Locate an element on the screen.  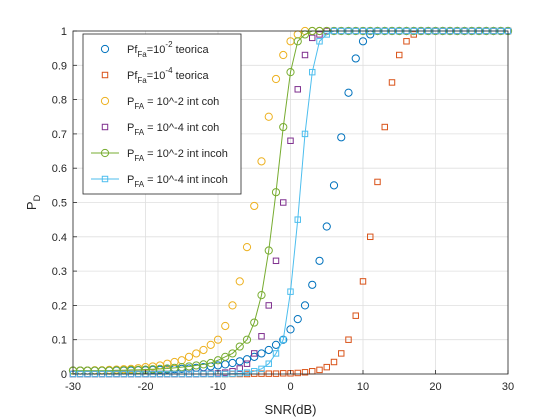
legend-label-part: = 10^-4 int incoh is located at coordinates (186, 180).